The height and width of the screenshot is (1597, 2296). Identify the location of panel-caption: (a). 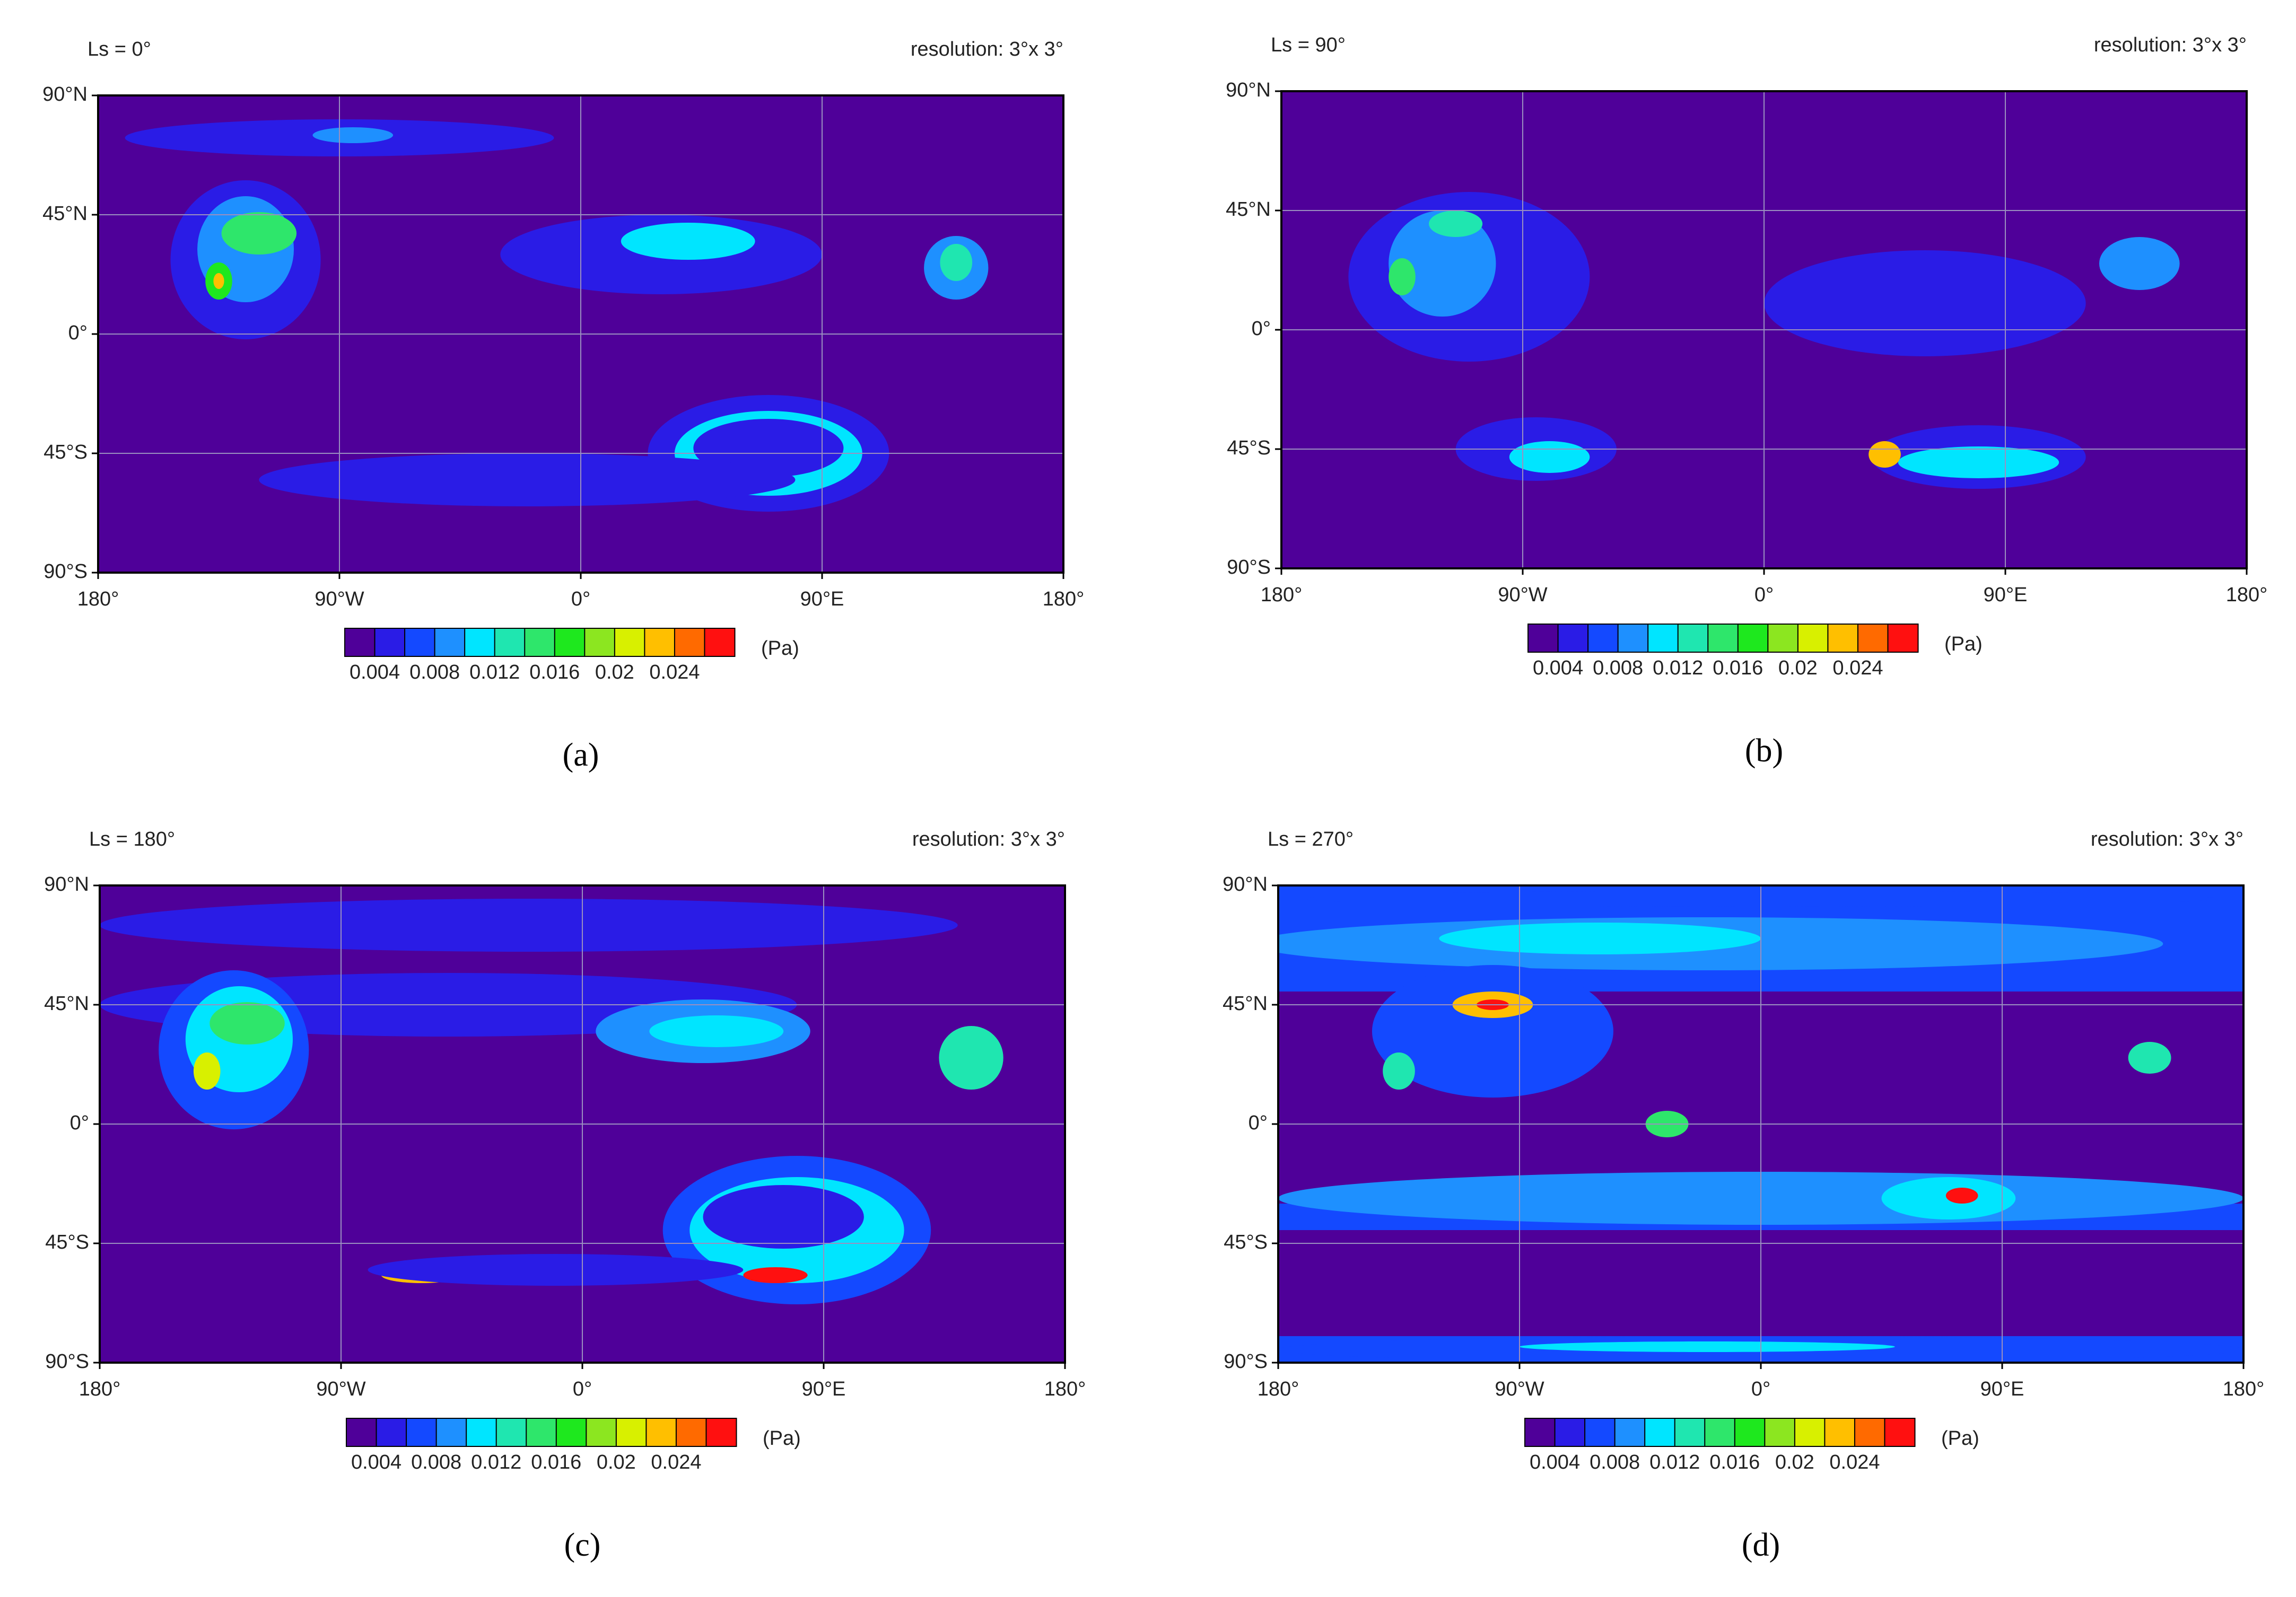
(581, 755).